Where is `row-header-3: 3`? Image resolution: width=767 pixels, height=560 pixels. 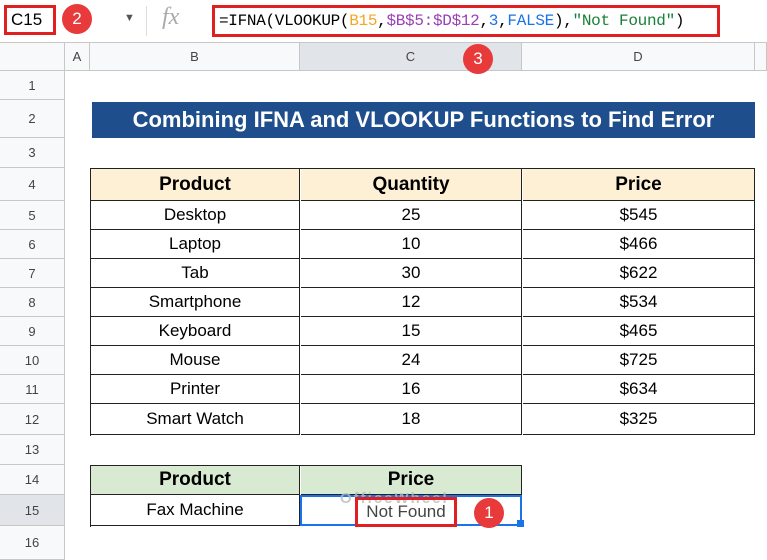
row-header-3: 3 is located at coordinates (32, 153).